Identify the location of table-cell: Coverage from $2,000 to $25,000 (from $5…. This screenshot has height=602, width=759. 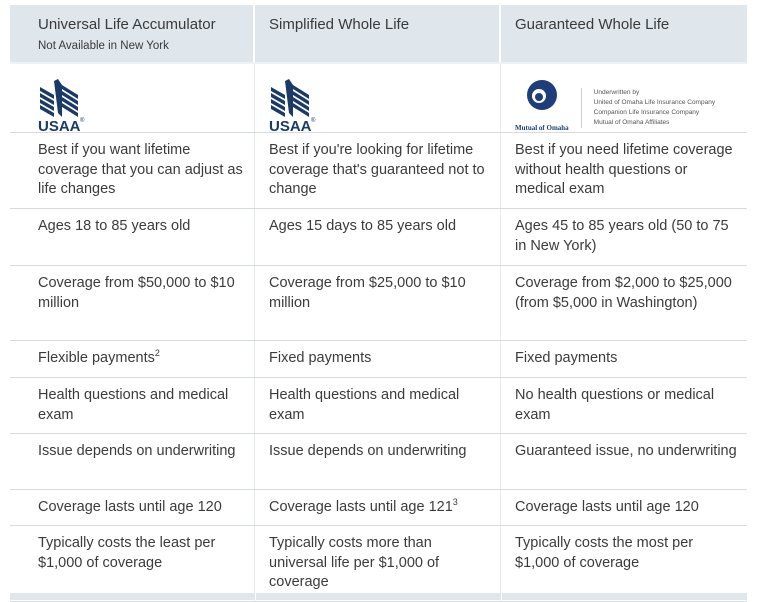
(624, 303).